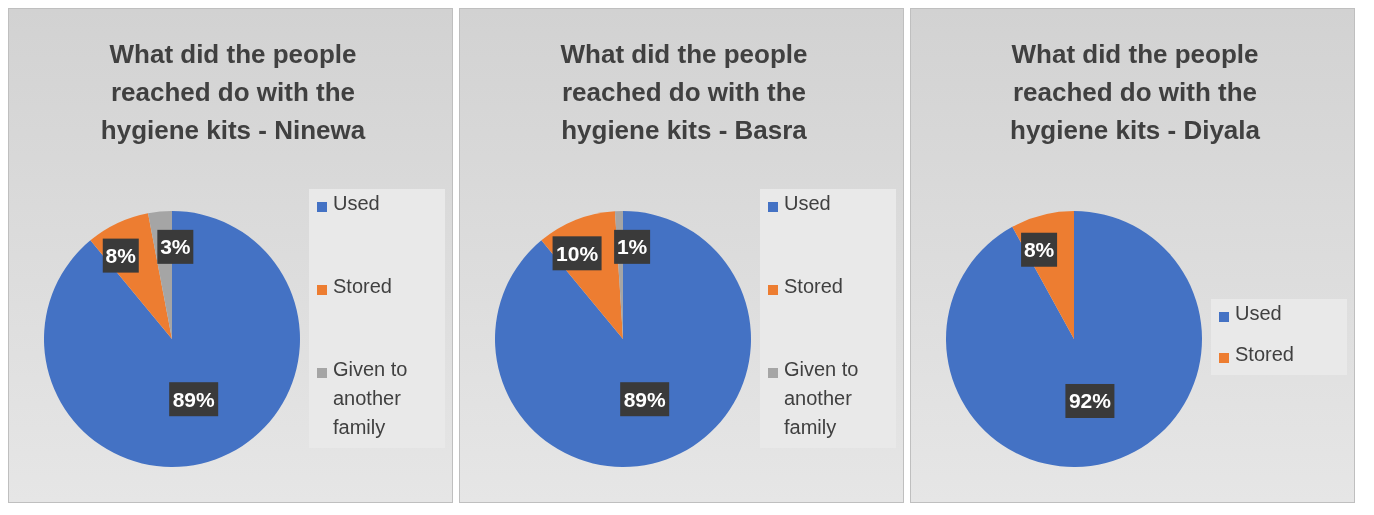 The height and width of the screenshot is (515, 1374). Describe the element at coordinates (1090, 401) in the screenshot. I see `data-label: 92%` at that location.